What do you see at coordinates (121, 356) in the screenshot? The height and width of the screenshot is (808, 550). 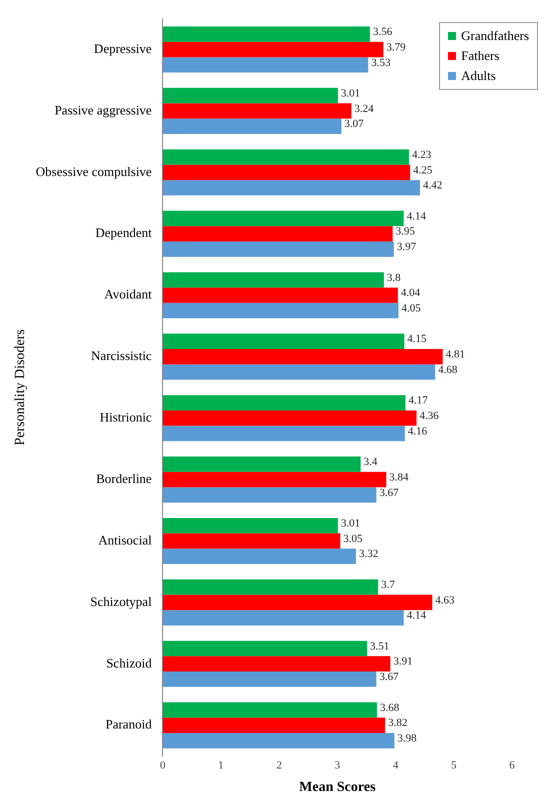 I see `y-tick-label: Narcissistic` at bounding box center [121, 356].